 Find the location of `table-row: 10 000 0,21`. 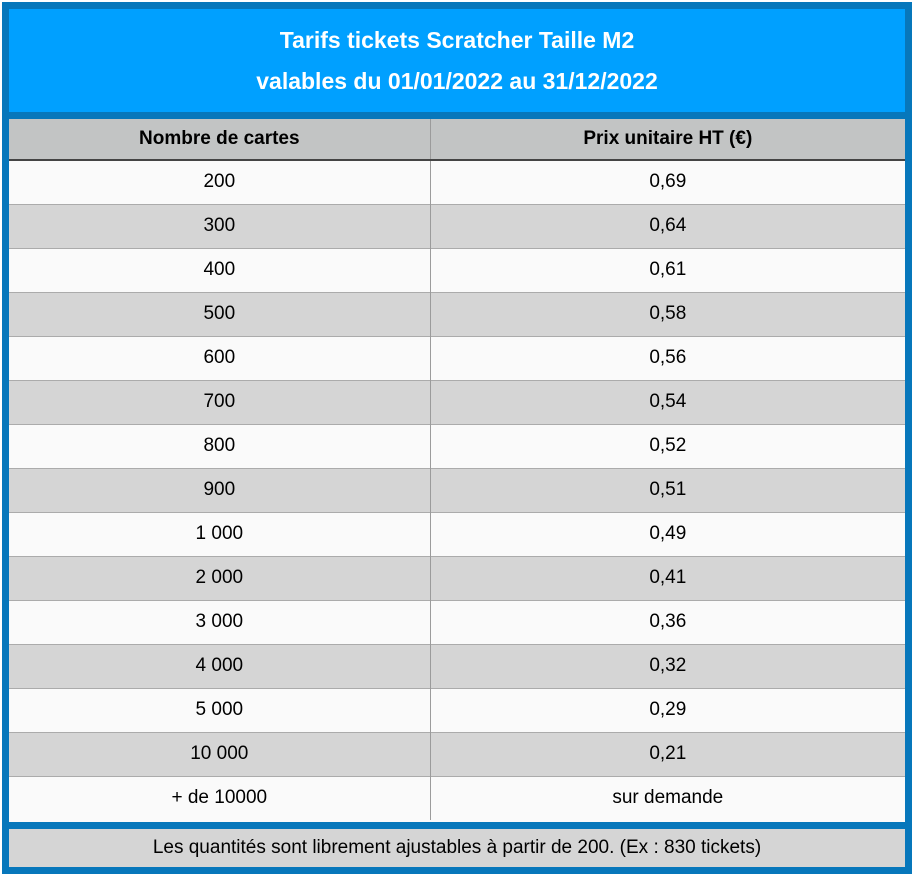

table-row: 10 000 0,21 is located at coordinates (457, 753).